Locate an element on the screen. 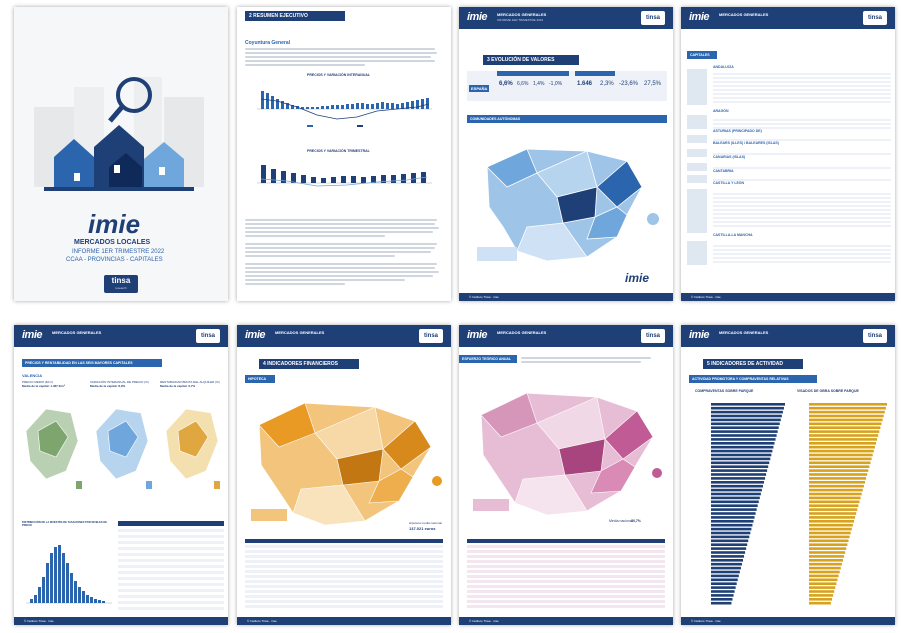  effort-map is located at coordinates (567, 454).